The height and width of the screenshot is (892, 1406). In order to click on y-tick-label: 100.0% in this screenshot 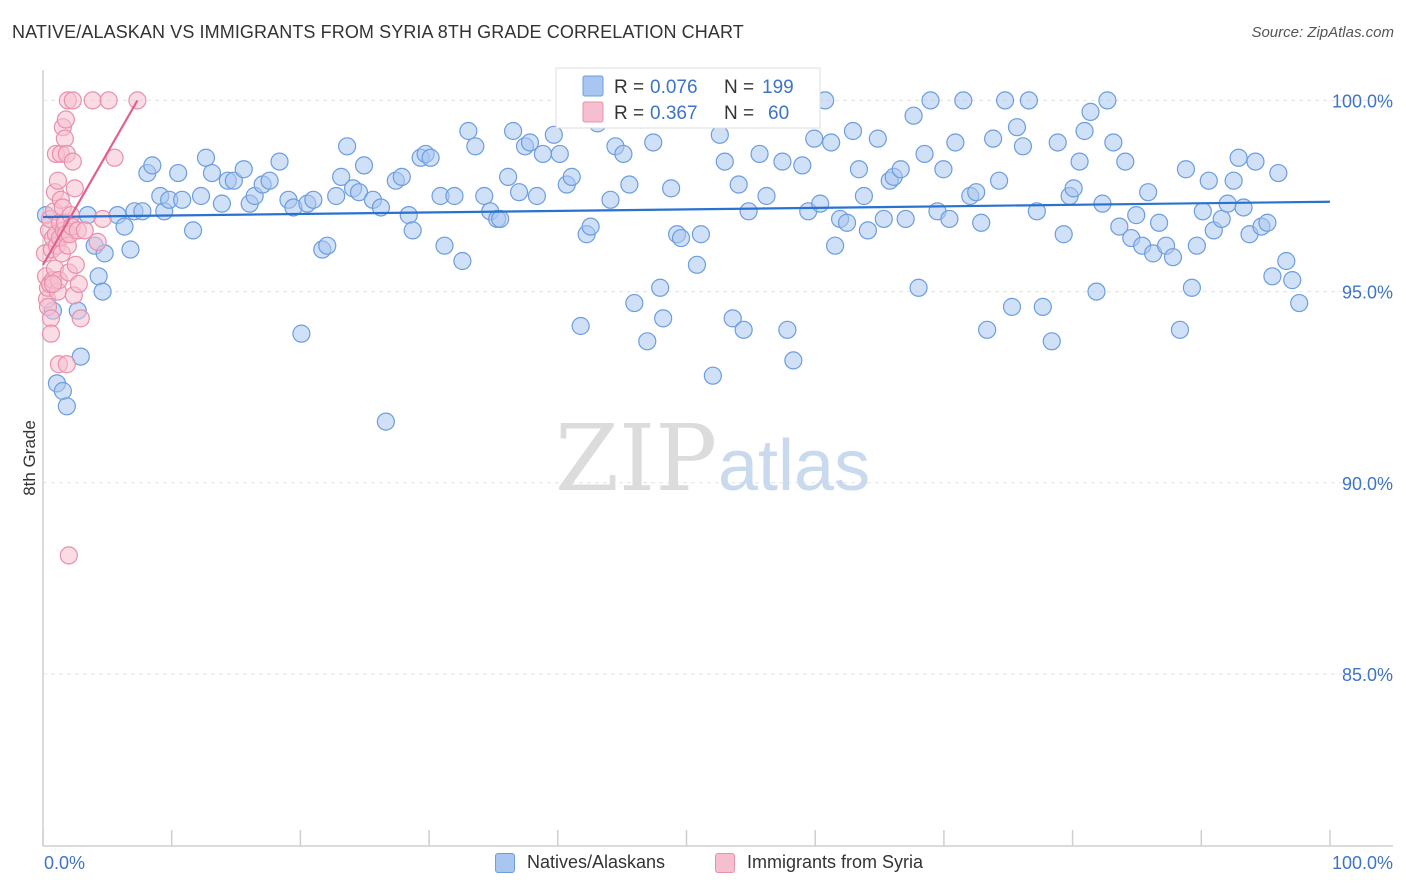, I will do `click(1362, 101)`.